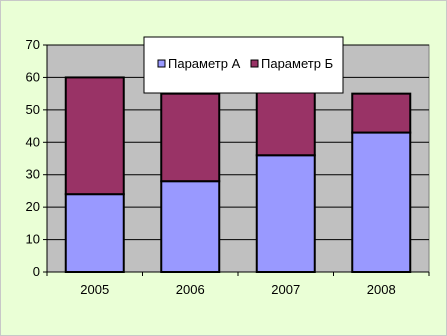 This screenshot has height=336, width=447. I want to click on y-tick-label: 10, so click(33, 239).